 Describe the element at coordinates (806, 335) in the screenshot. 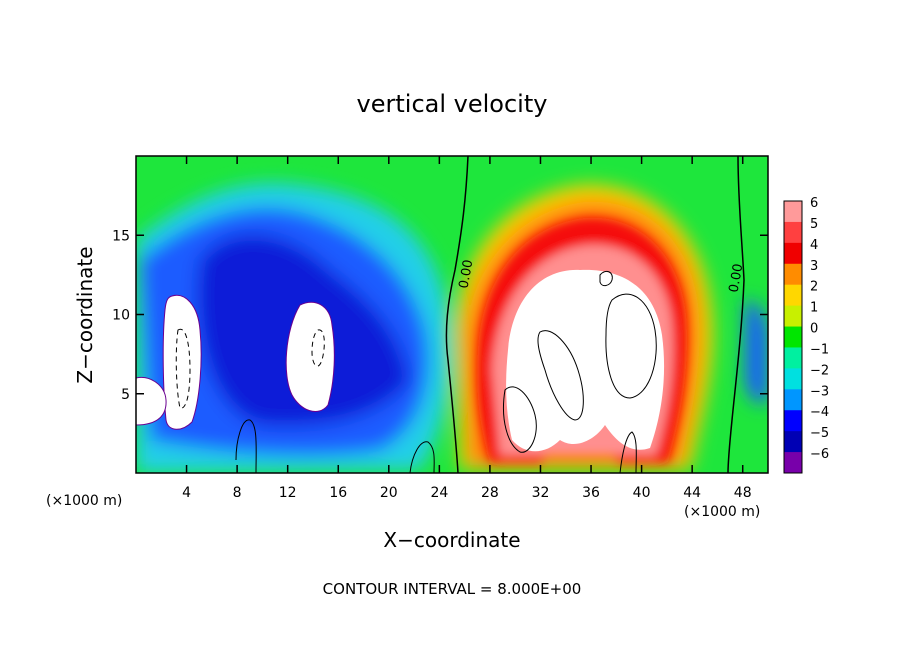

I see `colorbar: 6 5 4 3 2 1 0 −1 −2 −3 −4 −5 −6` at that location.